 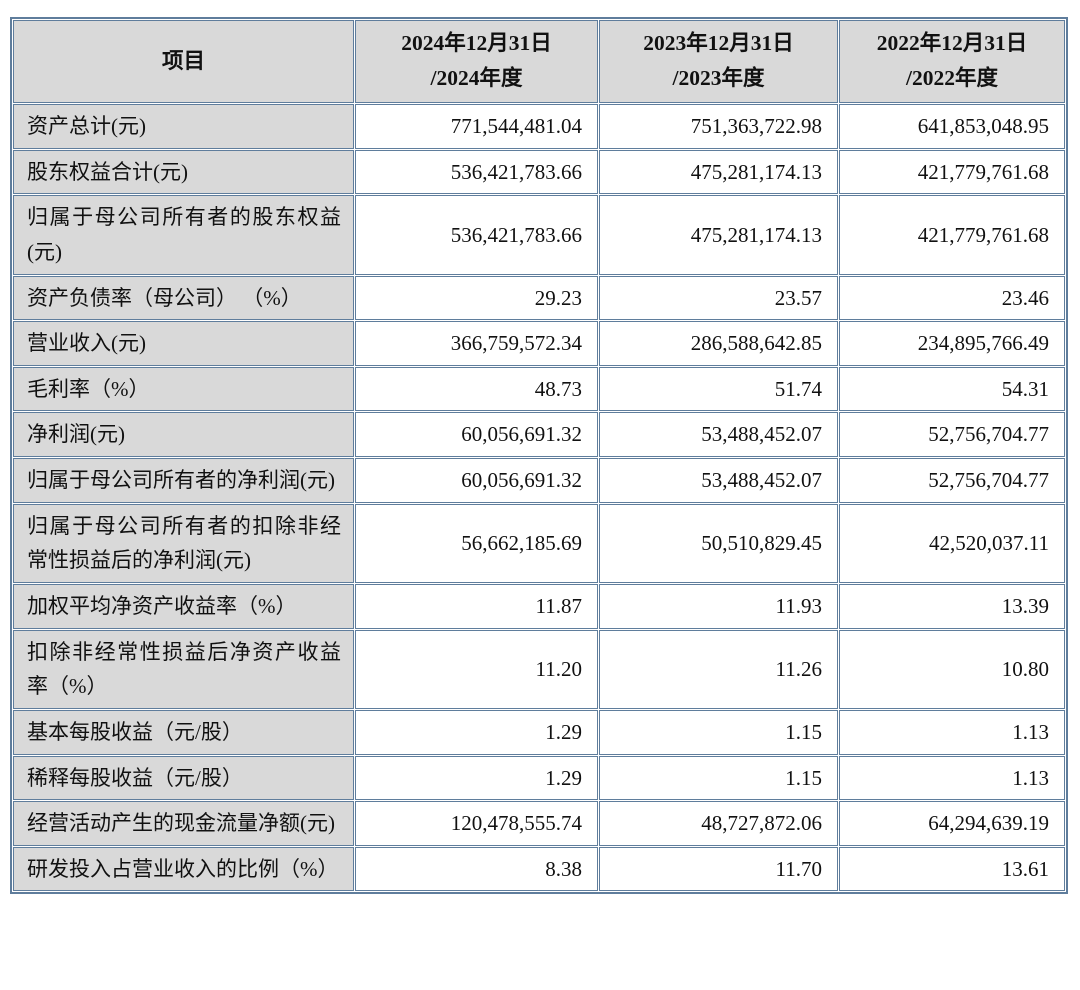 What do you see at coordinates (183, 606) in the screenshot?
I see `row-label: 加权平均净资产收益率（%）` at bounding box center [183, 606].